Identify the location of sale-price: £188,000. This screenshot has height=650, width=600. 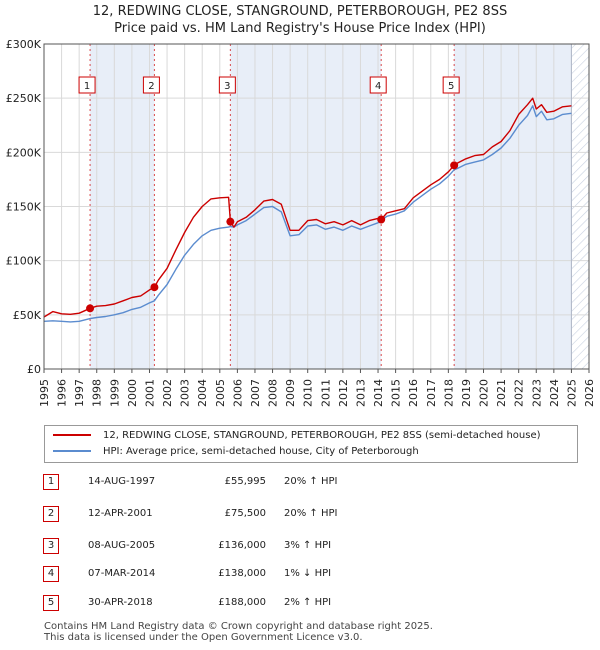
(242, 602).